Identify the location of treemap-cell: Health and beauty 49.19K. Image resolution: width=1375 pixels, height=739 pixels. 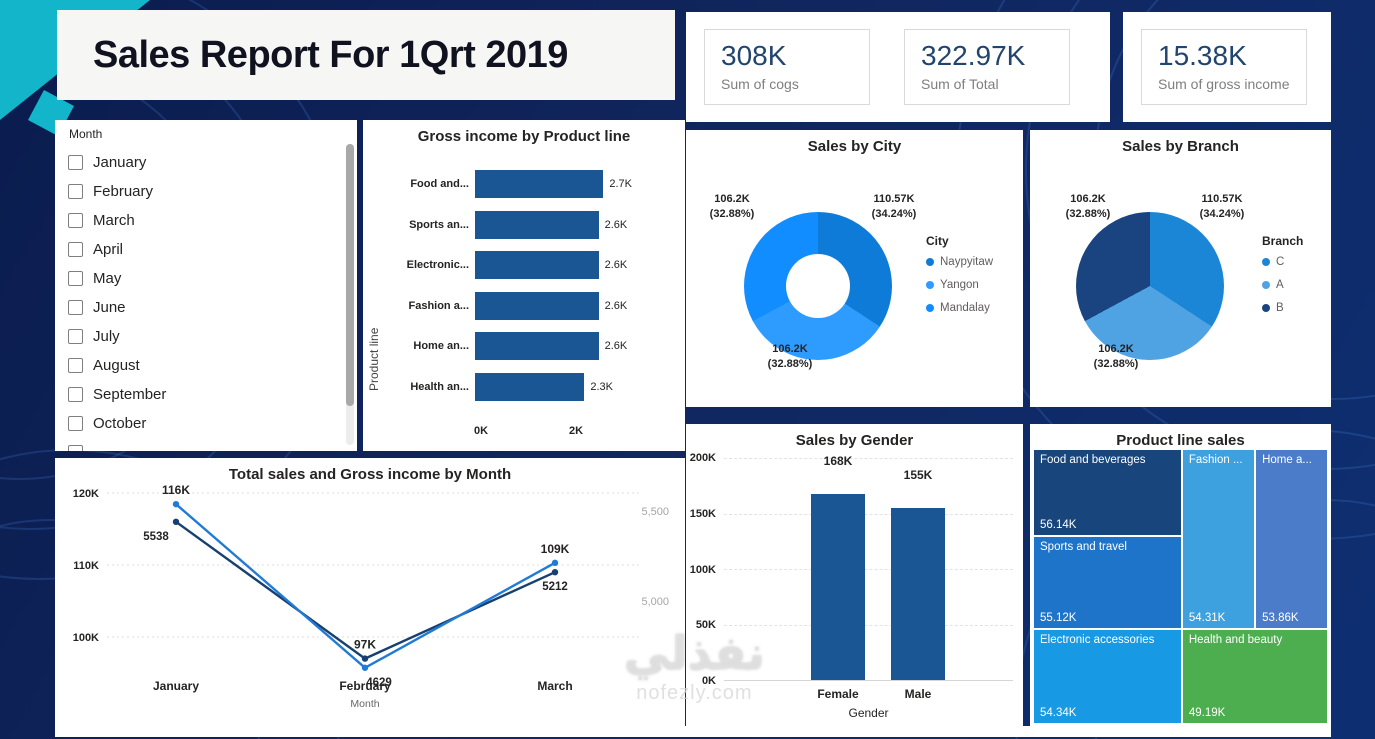
(1254, 676).